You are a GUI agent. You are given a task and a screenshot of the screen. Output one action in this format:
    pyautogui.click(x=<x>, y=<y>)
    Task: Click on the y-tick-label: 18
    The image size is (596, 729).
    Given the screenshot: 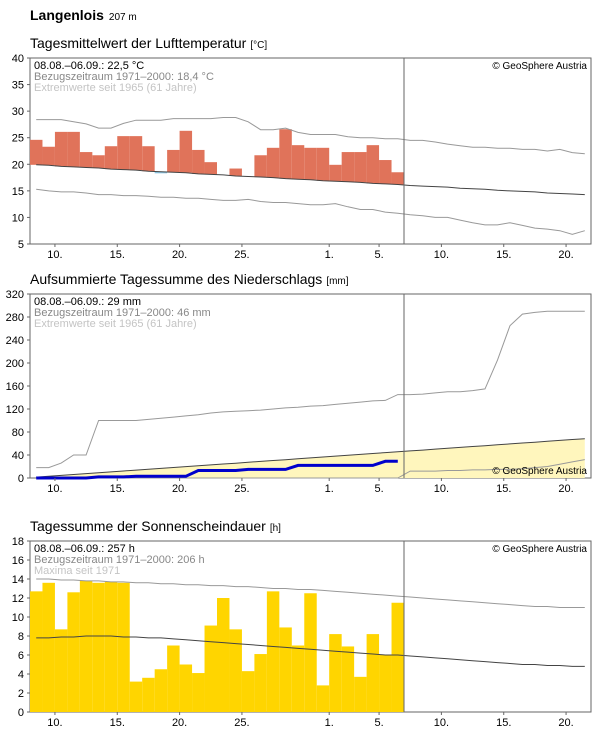 What is the action you would take?
    pyautogui.click(x=18, y=542)
    